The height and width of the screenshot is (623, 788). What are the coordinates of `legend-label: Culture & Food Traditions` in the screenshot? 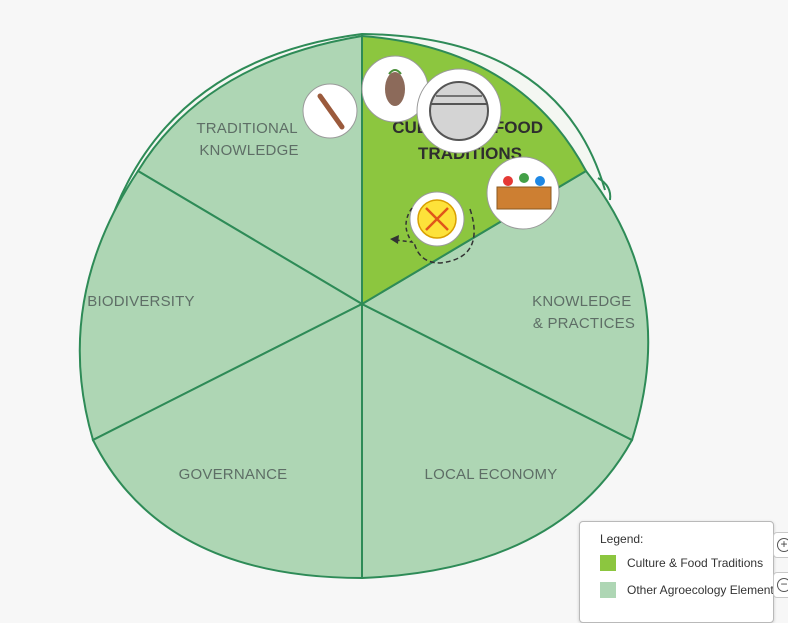 It's located at (695, 563).